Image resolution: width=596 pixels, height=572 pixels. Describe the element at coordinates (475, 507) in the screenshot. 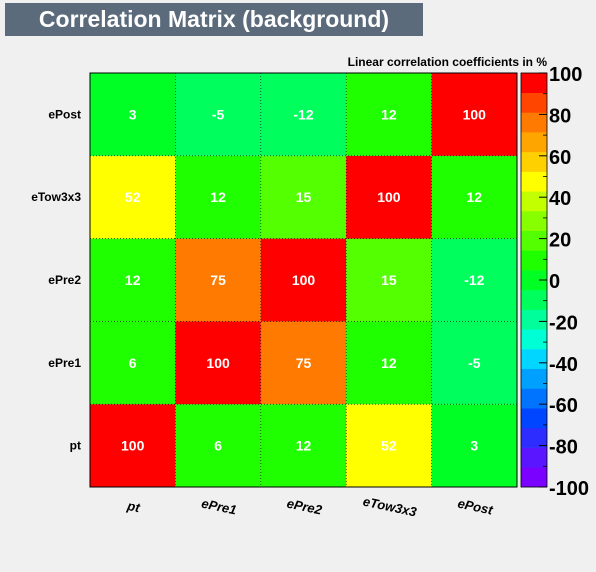

I see `x-tick-label: ePost` at that location.